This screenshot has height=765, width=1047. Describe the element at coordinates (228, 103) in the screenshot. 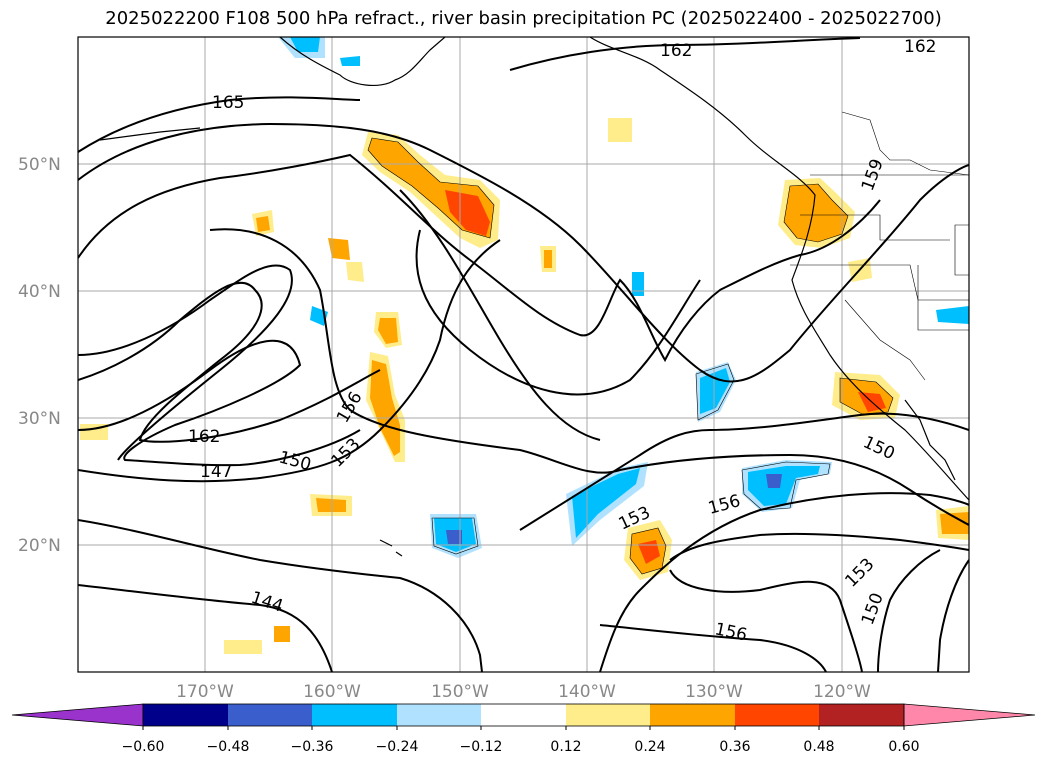

I see `contour-label: 165` at that location.